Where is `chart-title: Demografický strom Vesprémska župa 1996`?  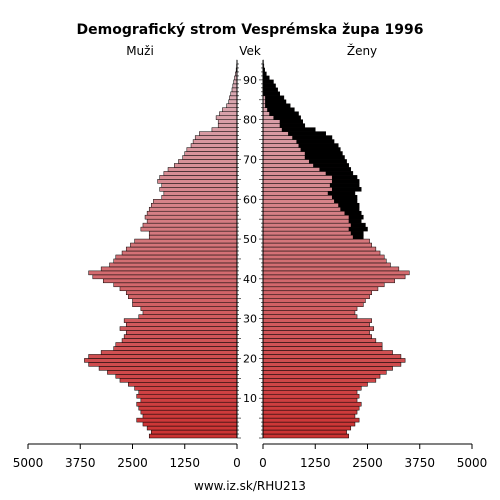
chart-title: Demografický strom Vesprémska župa 1996 is located at coordinates (250, 30).